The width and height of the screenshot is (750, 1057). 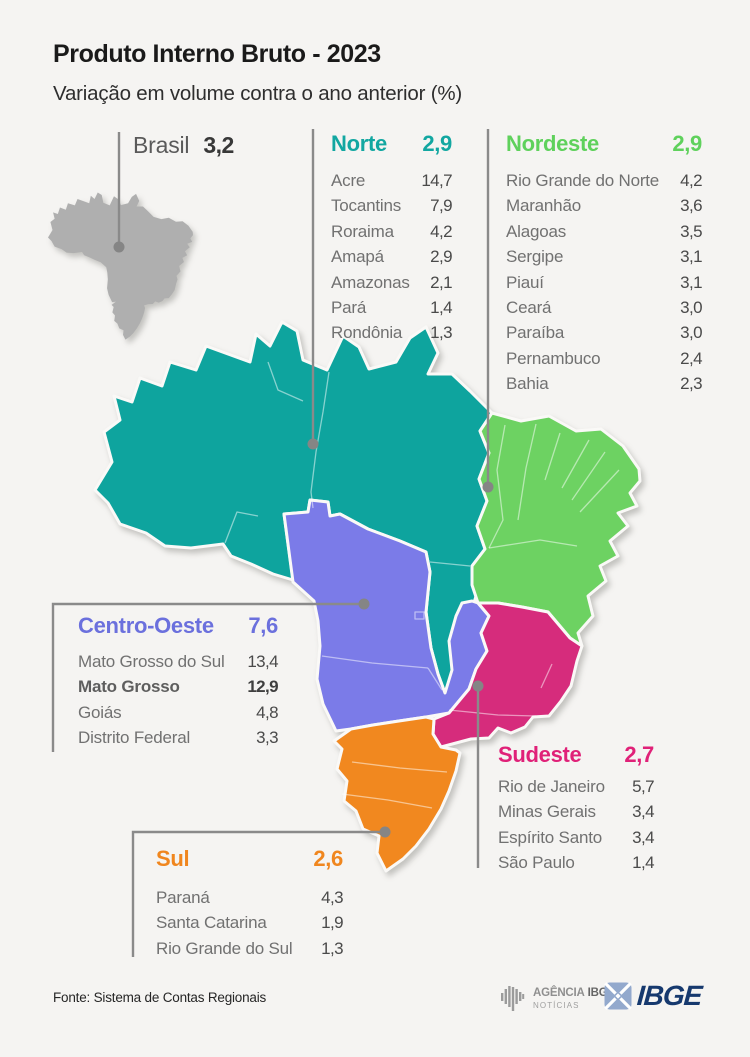 What do you see at coordinates (478, 686) in the screenshot?
I see `sudeste-map-dot` at bounding box center [478, 686].